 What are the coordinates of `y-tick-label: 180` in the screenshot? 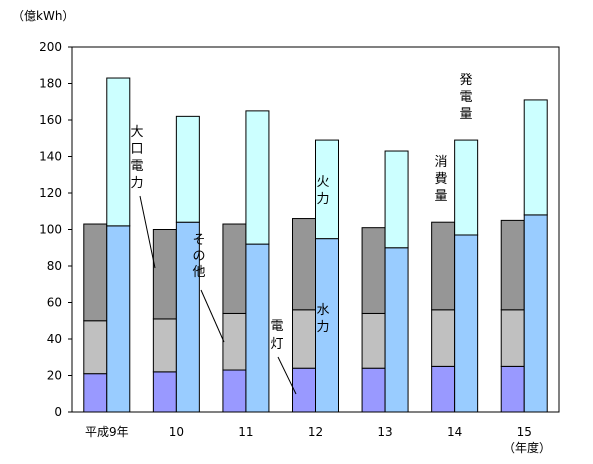 It's located at (50, 84).